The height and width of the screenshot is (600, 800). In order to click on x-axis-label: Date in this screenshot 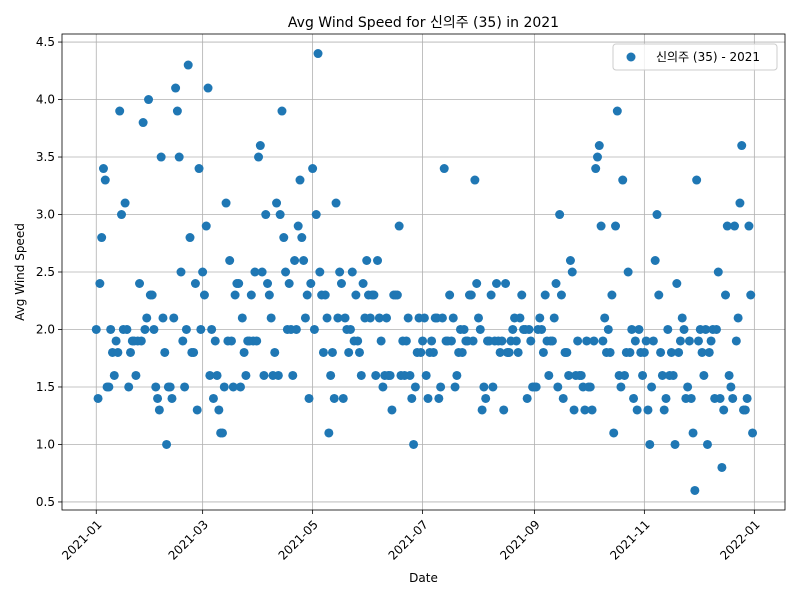, I will do `click(423, 578)`.